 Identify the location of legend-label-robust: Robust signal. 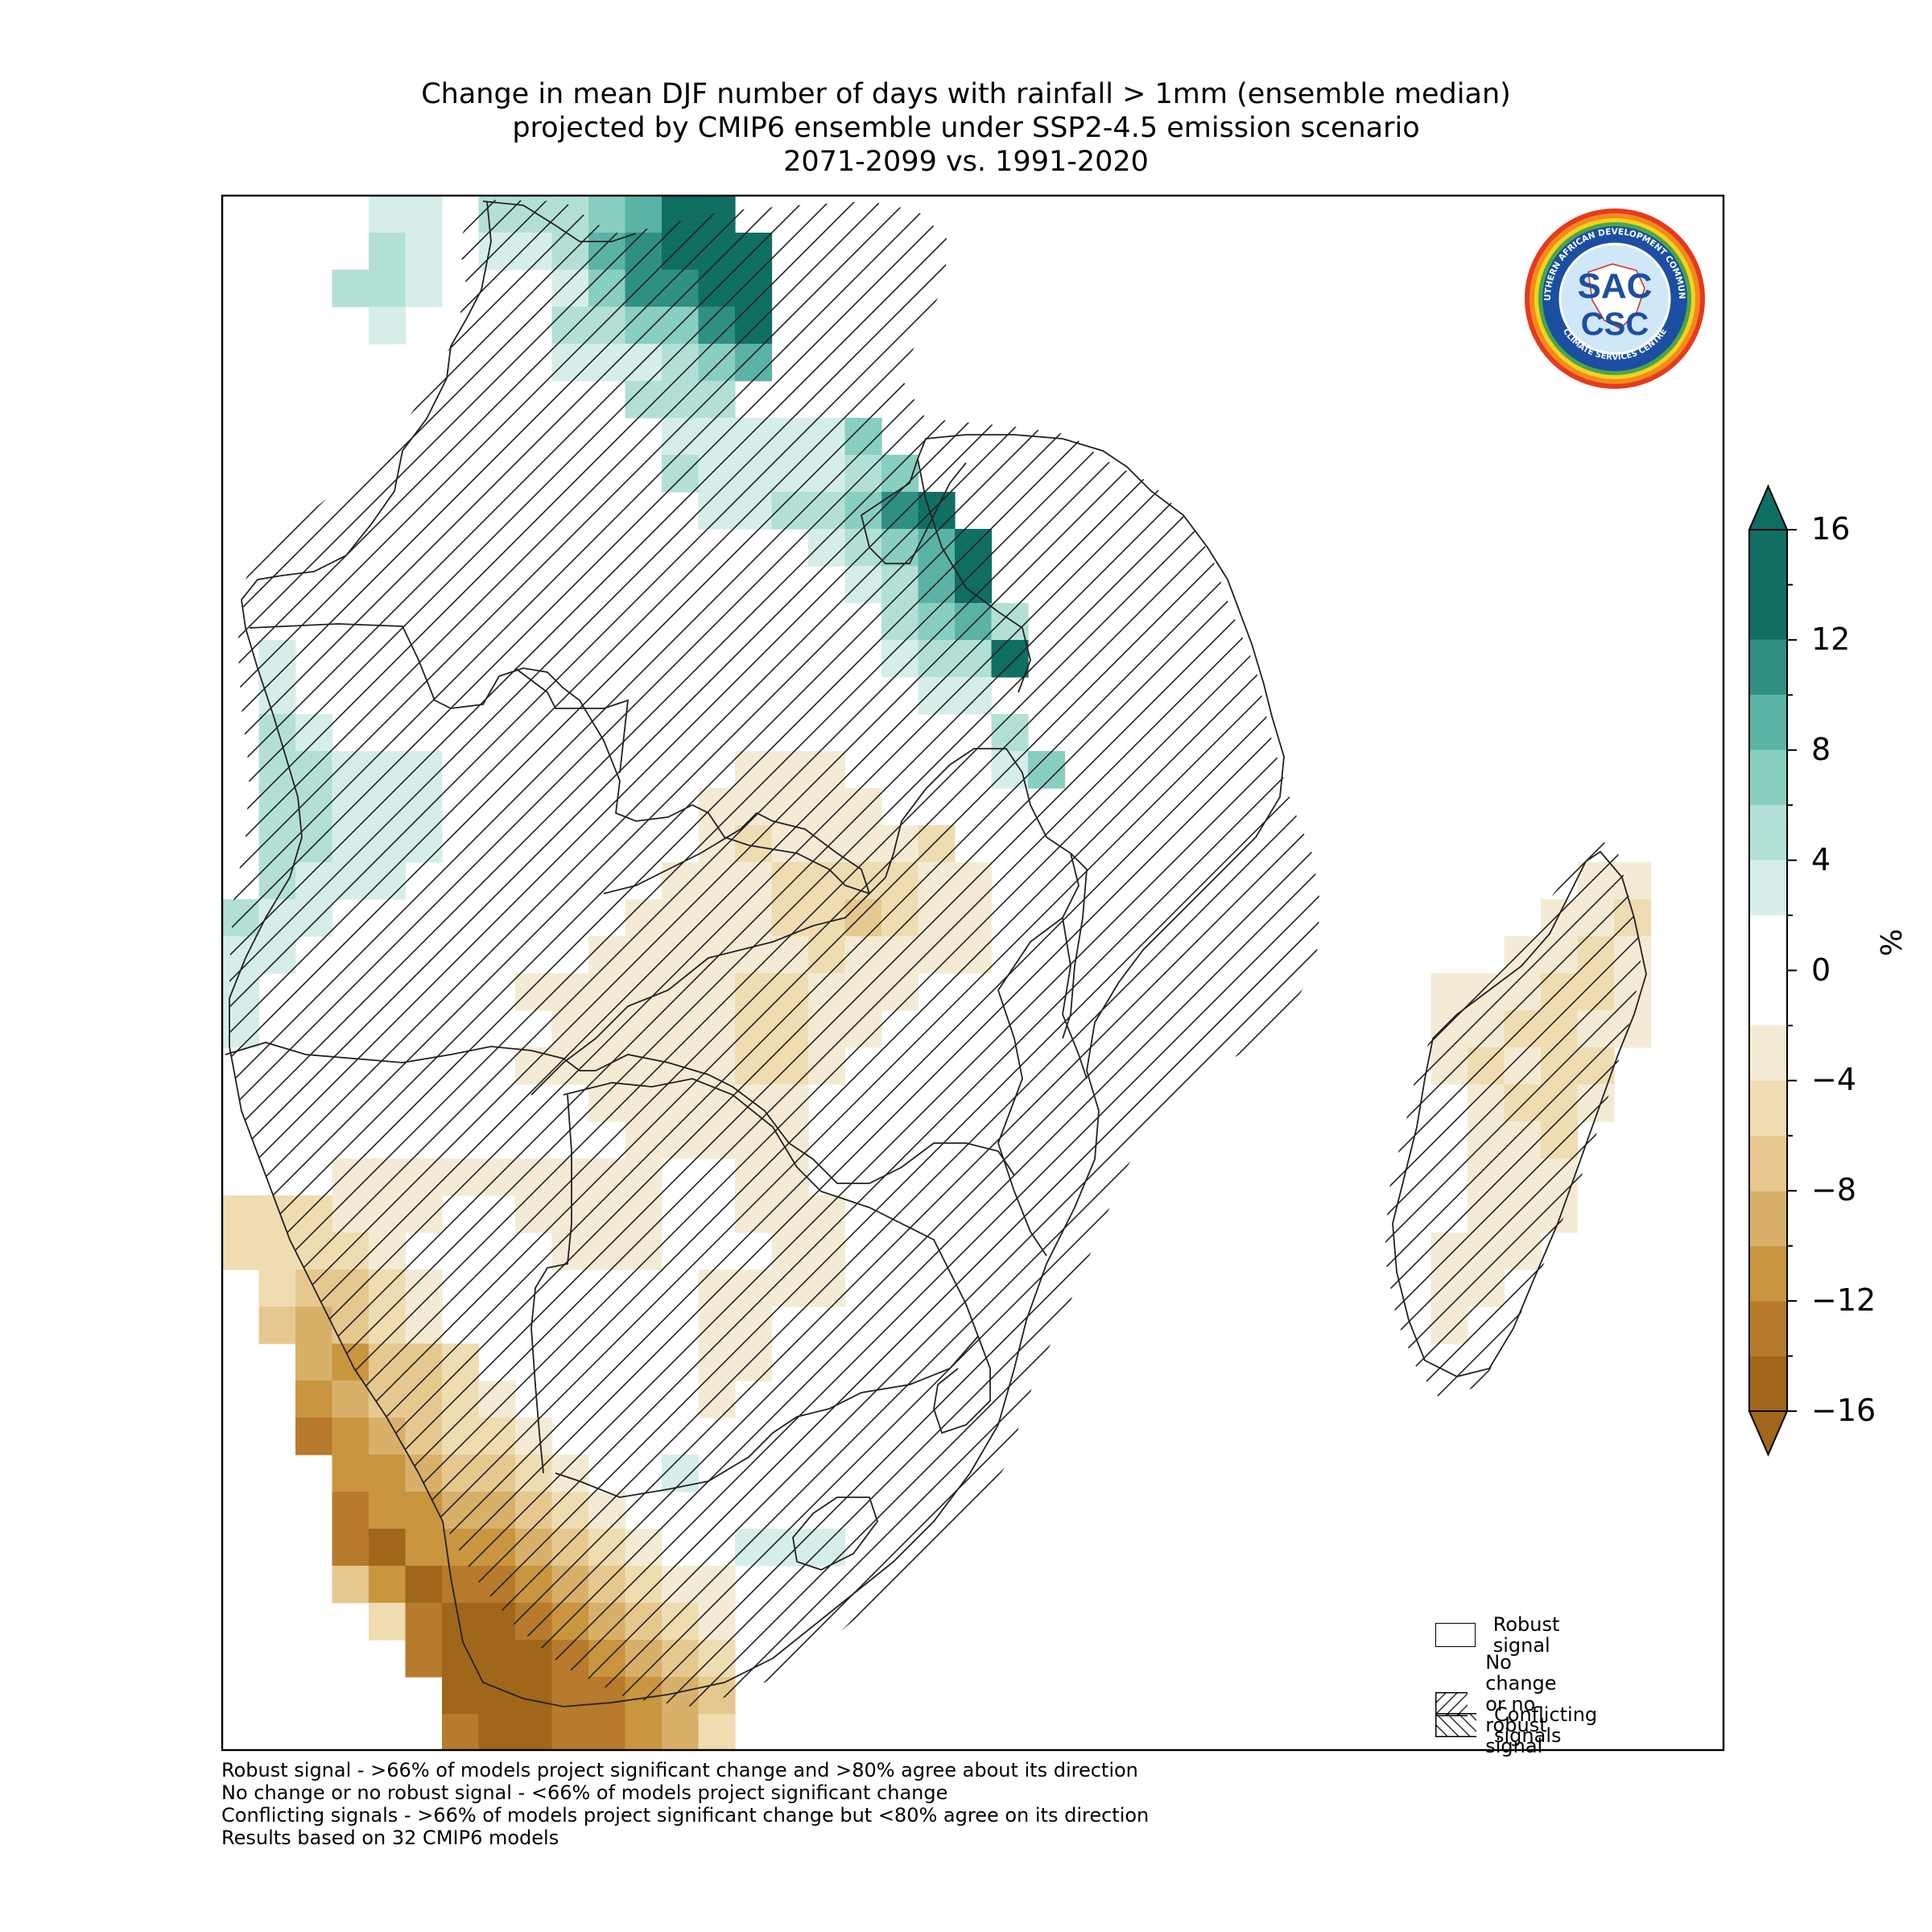
(1526, 1635).